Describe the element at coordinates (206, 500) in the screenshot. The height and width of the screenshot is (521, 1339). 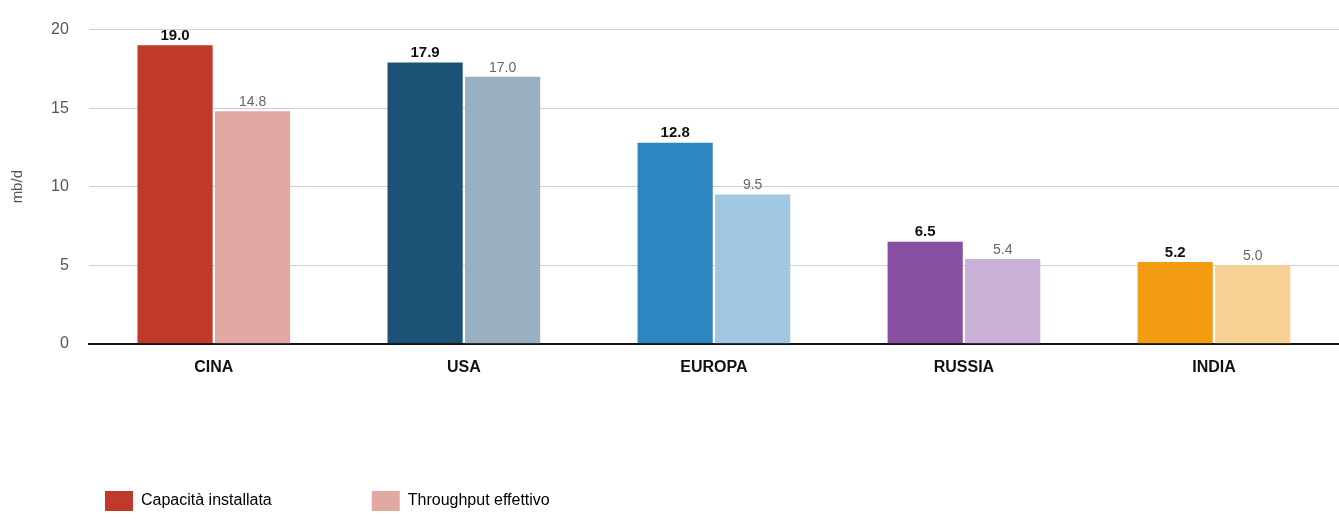
I see `legend-label: Capacità installata` at that location.